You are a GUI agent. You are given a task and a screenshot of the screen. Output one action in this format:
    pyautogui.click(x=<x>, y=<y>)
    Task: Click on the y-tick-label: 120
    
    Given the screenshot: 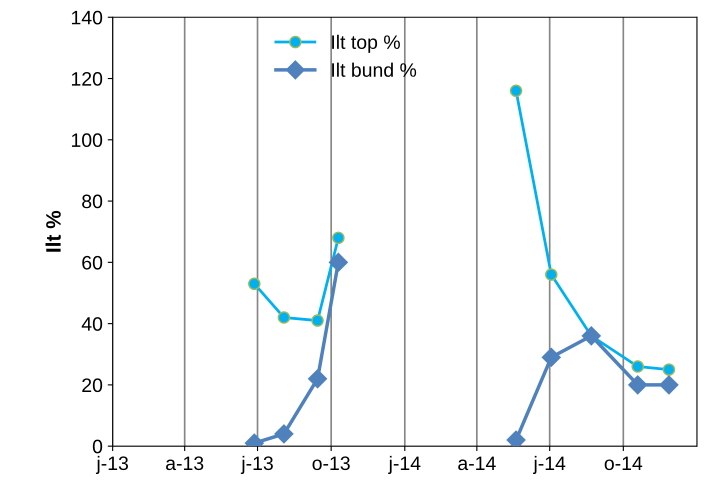 What is the action you would take?
    pyautogui.click(x=87, y=79)
    